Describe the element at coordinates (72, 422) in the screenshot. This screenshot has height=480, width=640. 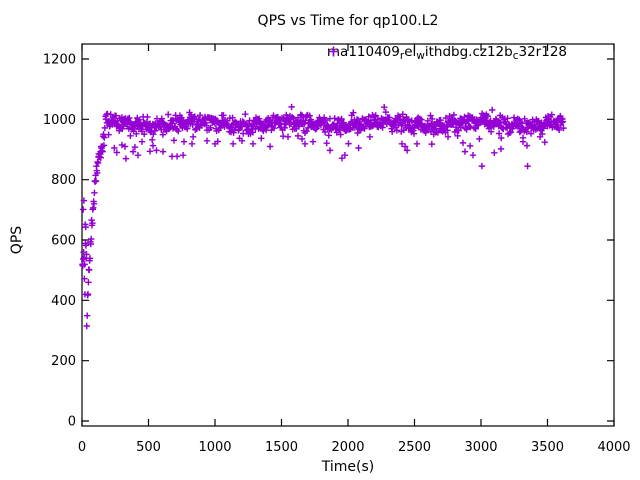
I see `y-tick-label: 0` at that location.